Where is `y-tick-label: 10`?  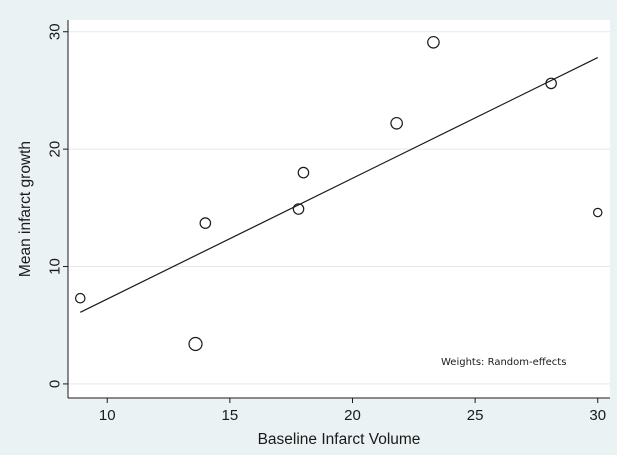
y-tick-label: 10 is located at coordinates (54, 266).